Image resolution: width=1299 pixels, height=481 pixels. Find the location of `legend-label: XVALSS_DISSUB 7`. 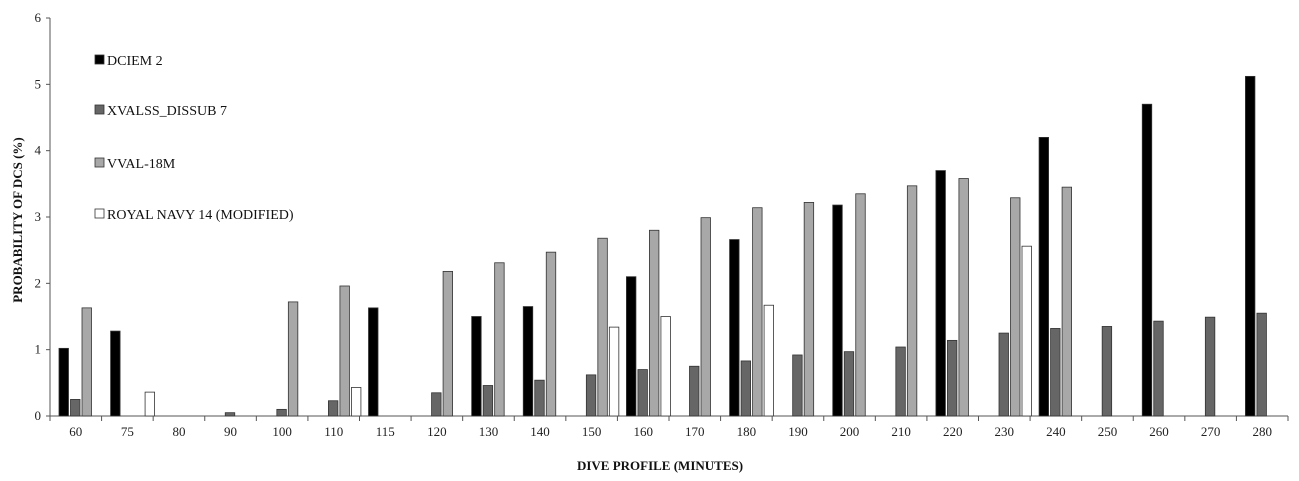

legend-label: XVALSS_DISSUB 7 is located at coordinates (167, 111).